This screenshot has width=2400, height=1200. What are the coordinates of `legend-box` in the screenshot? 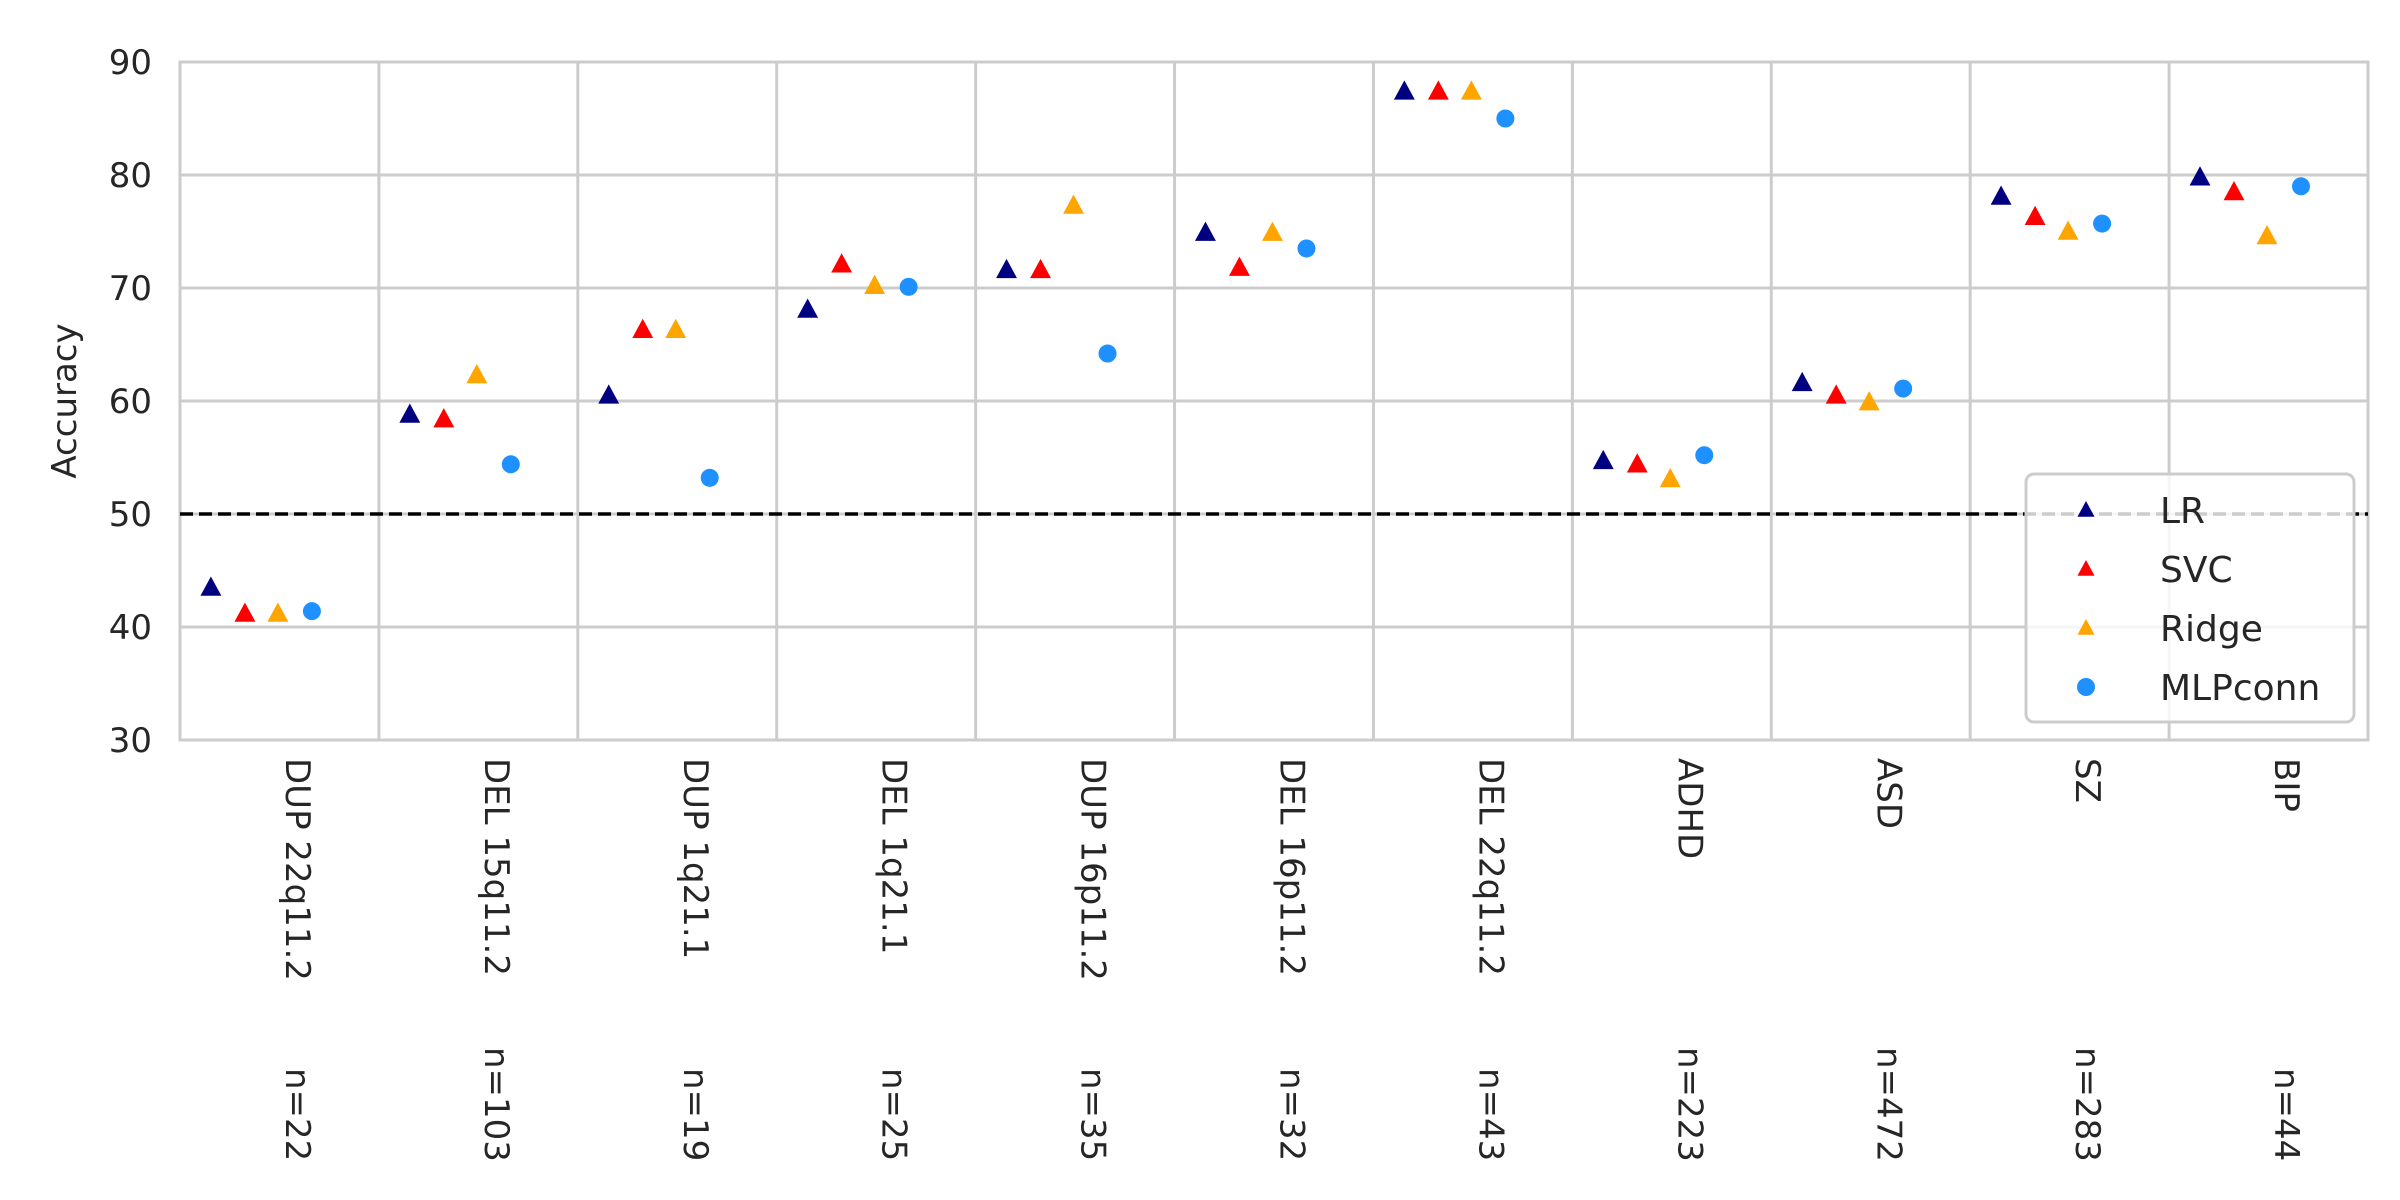 It's located at (2190, 598).